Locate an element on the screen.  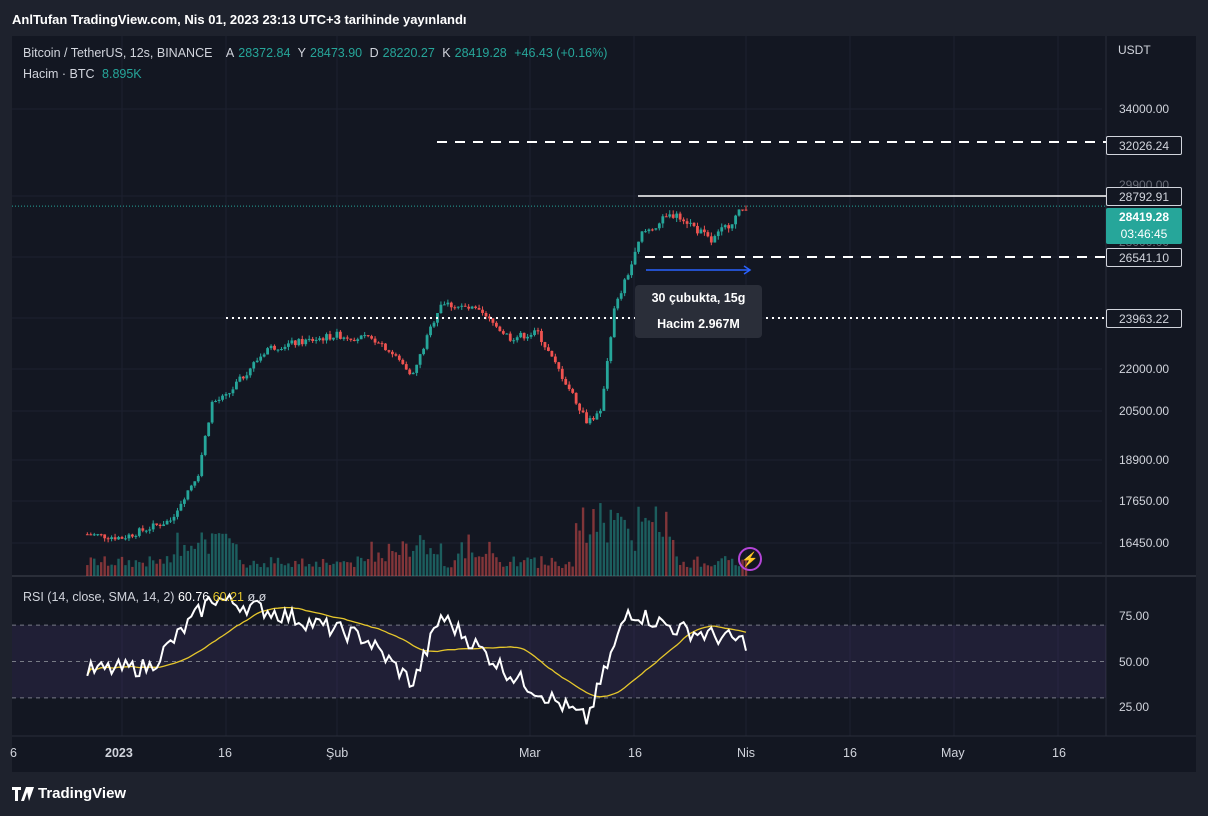
level-tag-23963: 23963.22 is located at coordinates (1144, 318).